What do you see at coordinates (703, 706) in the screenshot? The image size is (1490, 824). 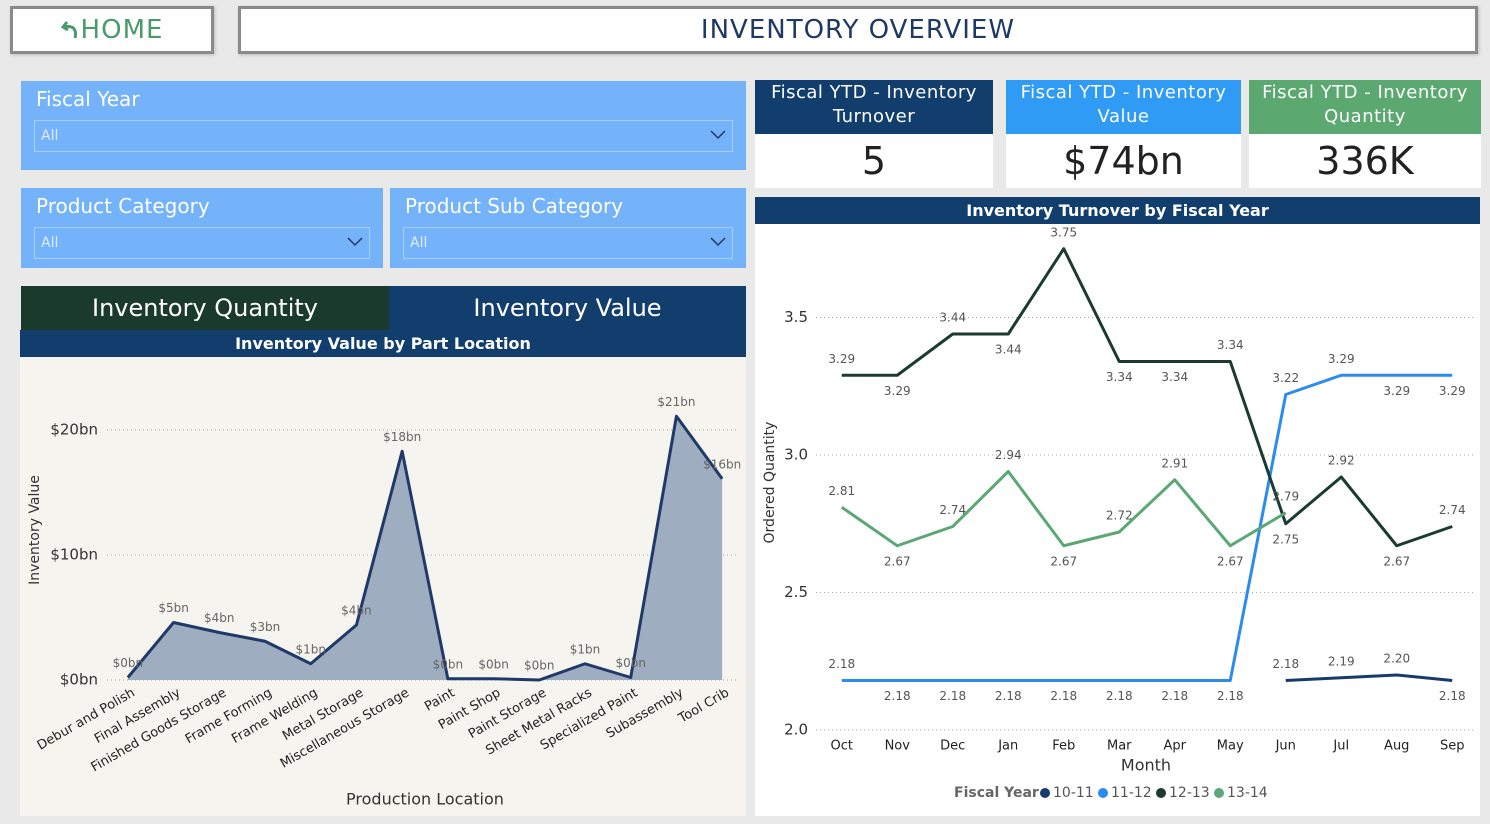 I see `x-tick-label: Tool Crib` at bounding box center [703, 706].